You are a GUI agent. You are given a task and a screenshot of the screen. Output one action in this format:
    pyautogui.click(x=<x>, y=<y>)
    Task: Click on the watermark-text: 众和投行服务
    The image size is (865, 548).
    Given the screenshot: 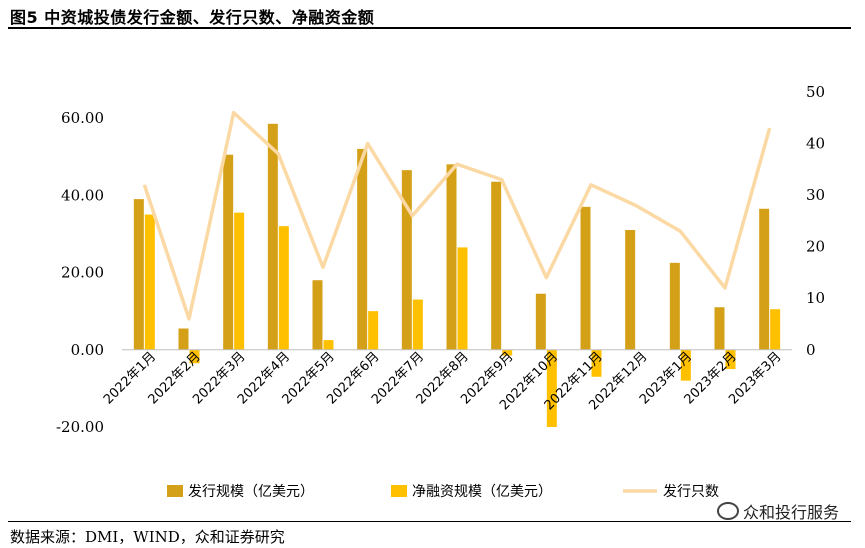 What is the action you would take?
    pyautogui.click(x=790, y=512)
    